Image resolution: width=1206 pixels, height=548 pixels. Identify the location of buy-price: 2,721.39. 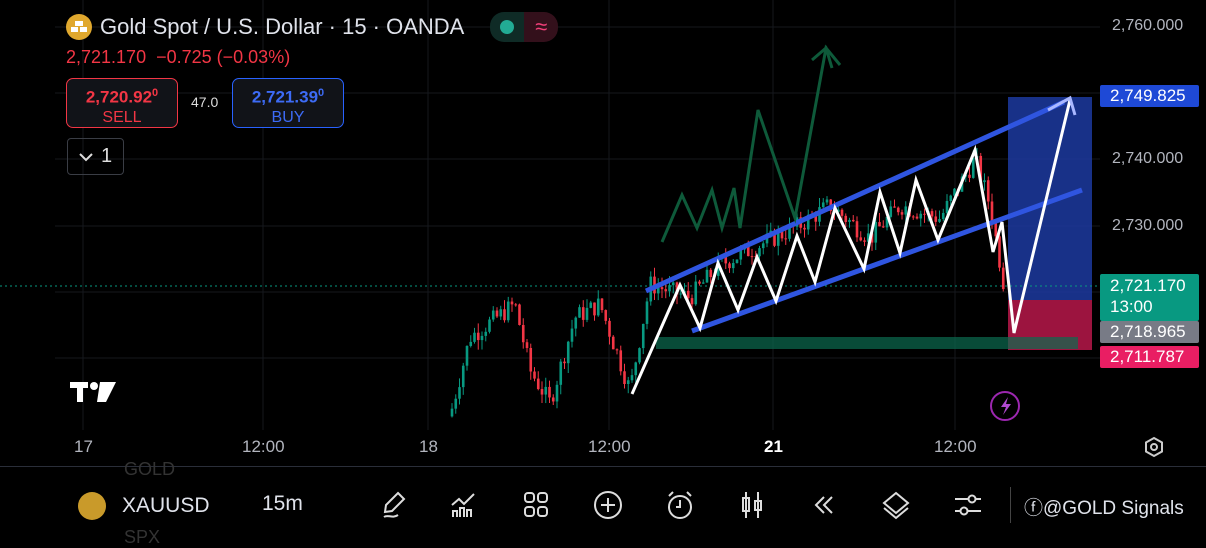
(285, 97).